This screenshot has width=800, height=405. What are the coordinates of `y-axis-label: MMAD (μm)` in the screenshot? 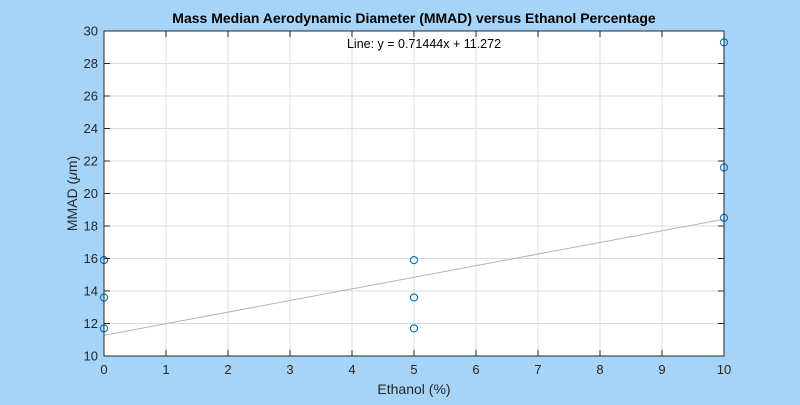 It's located at (72, 193).